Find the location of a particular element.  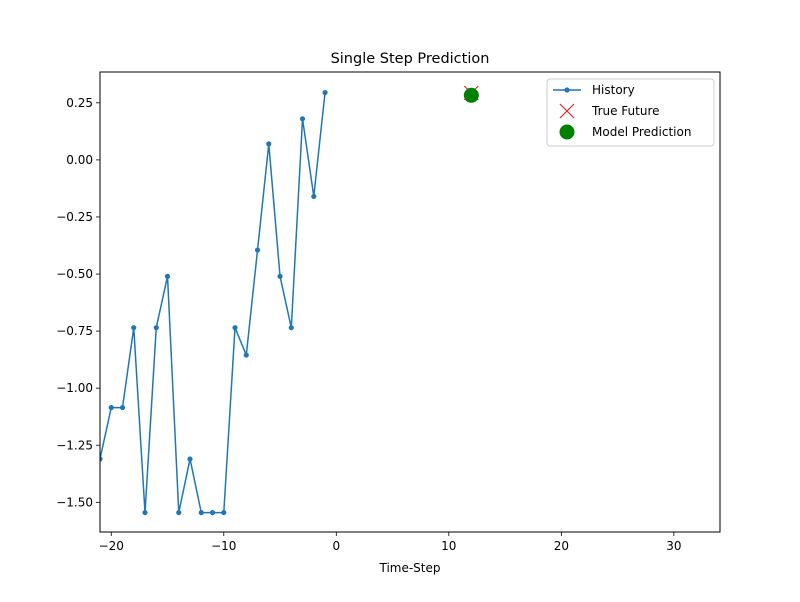

x-axis-title: Time-Step is located at coordinates (409, 568).